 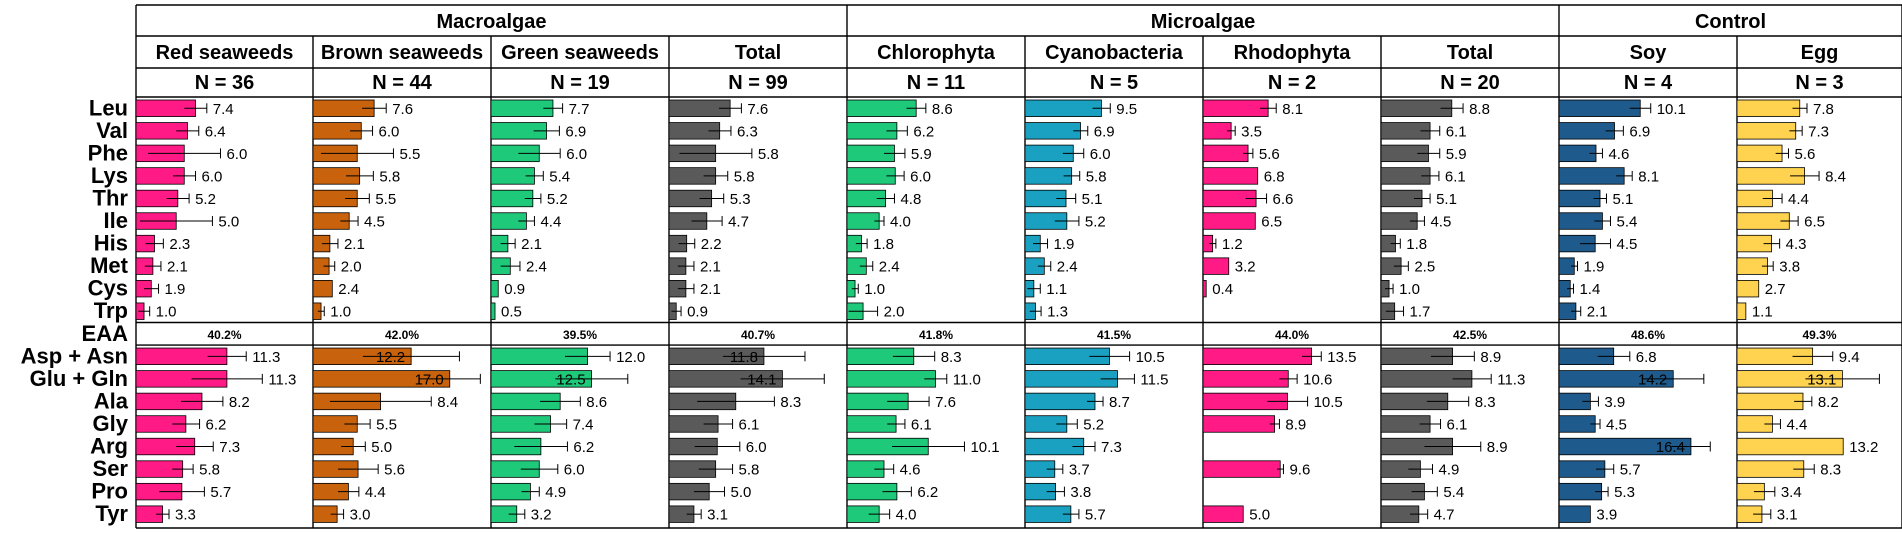 I want to click on value-label-chlorophyta-4-pro: 6.2, so click(x=927, y=492).